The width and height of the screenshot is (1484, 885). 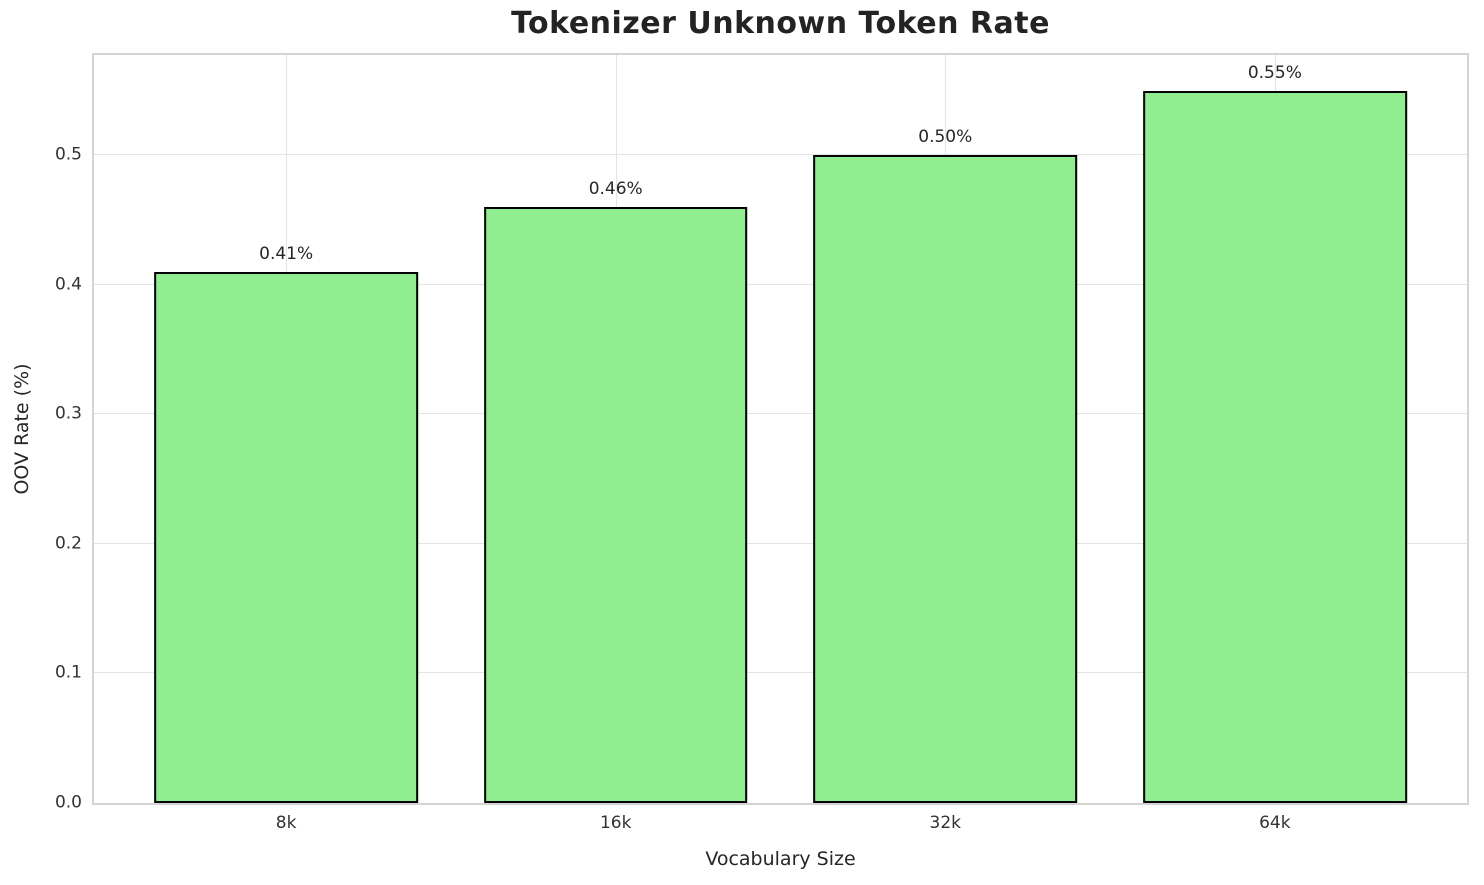 What do you see at coordinates (68, 543) in the screenshot?
I see `y-tick-label: 0.2` at bounding box center [68, 543].